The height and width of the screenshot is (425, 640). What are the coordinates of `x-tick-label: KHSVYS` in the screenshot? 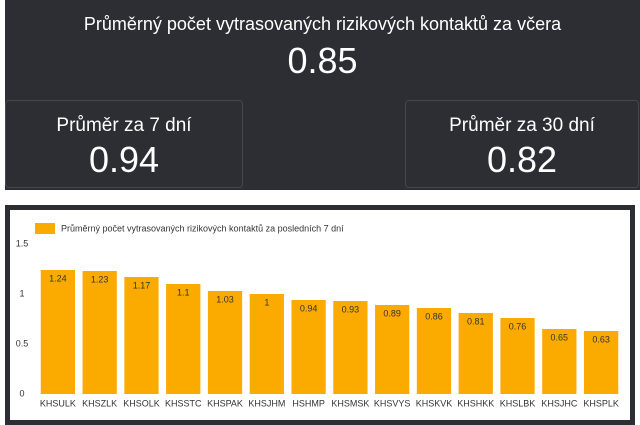 It's located at (392, 403).